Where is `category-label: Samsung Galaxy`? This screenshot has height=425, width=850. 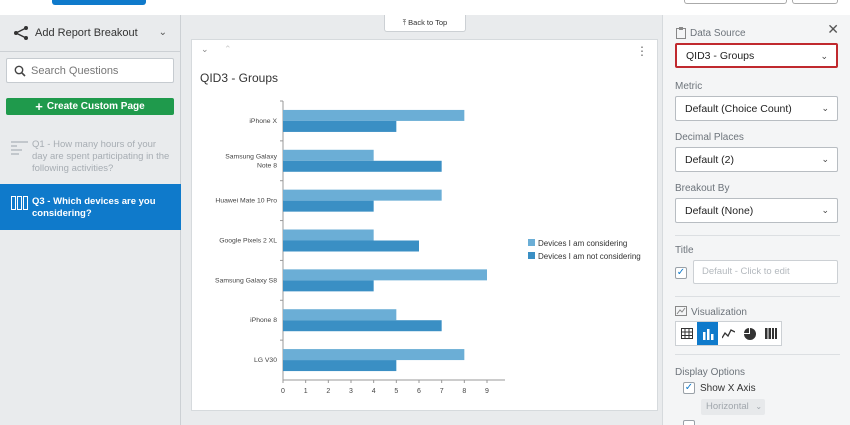 category-label: Samsung Galaxy is located at coordinates (251, 156).